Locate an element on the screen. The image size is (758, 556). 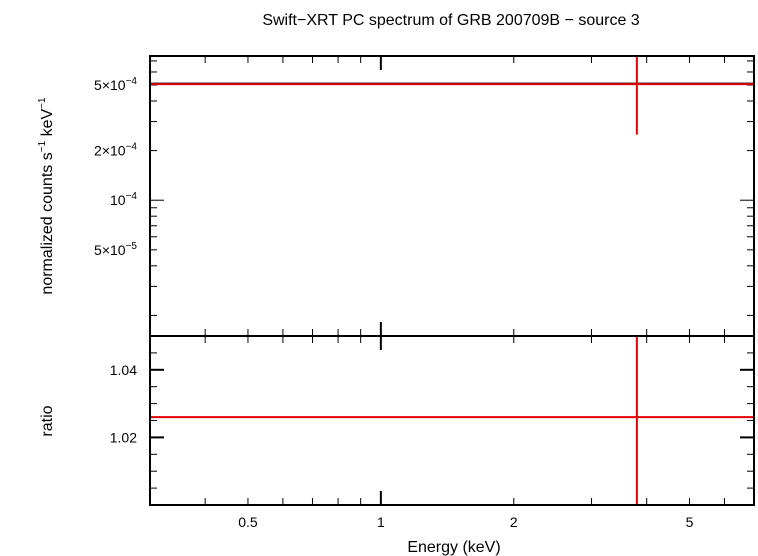
top-y-tick-label: 5×10⁻⁵ is located at coordinates (115, 249).